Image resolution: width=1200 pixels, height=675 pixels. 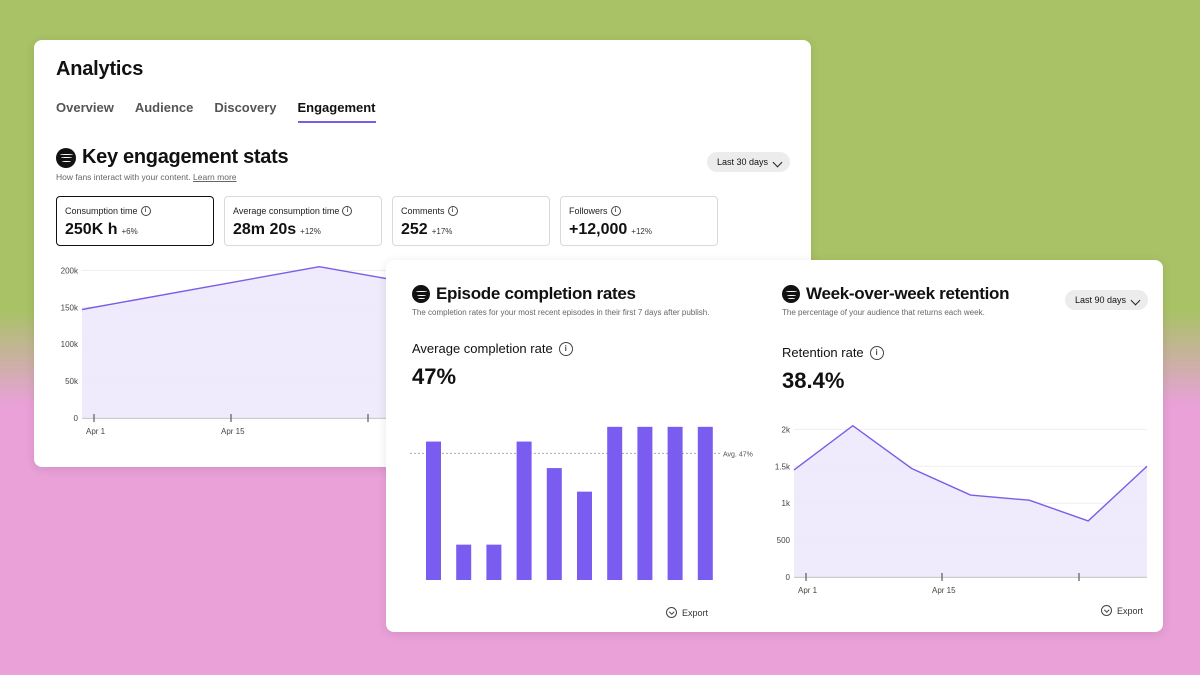 I want to click on tab-audience: Audience, so click(x=164, y=107).